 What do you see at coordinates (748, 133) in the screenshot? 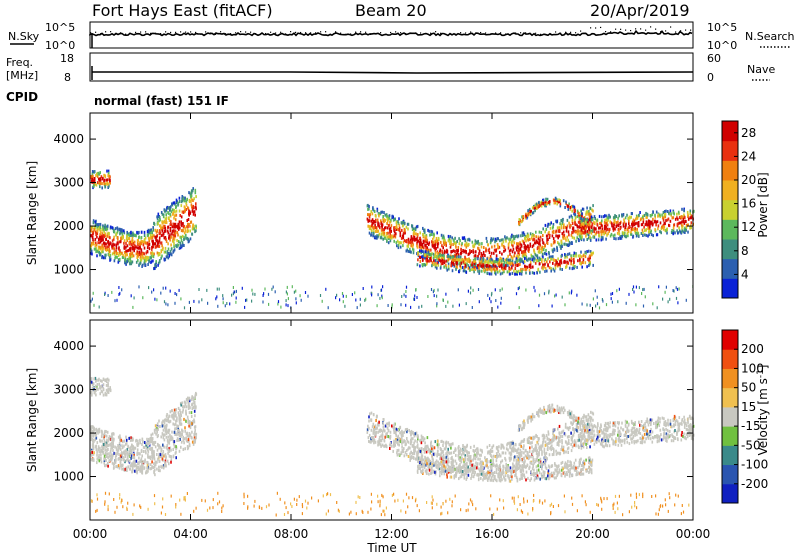
I see `colorbar-tick-label: 28` at bounding box center [748, 133].